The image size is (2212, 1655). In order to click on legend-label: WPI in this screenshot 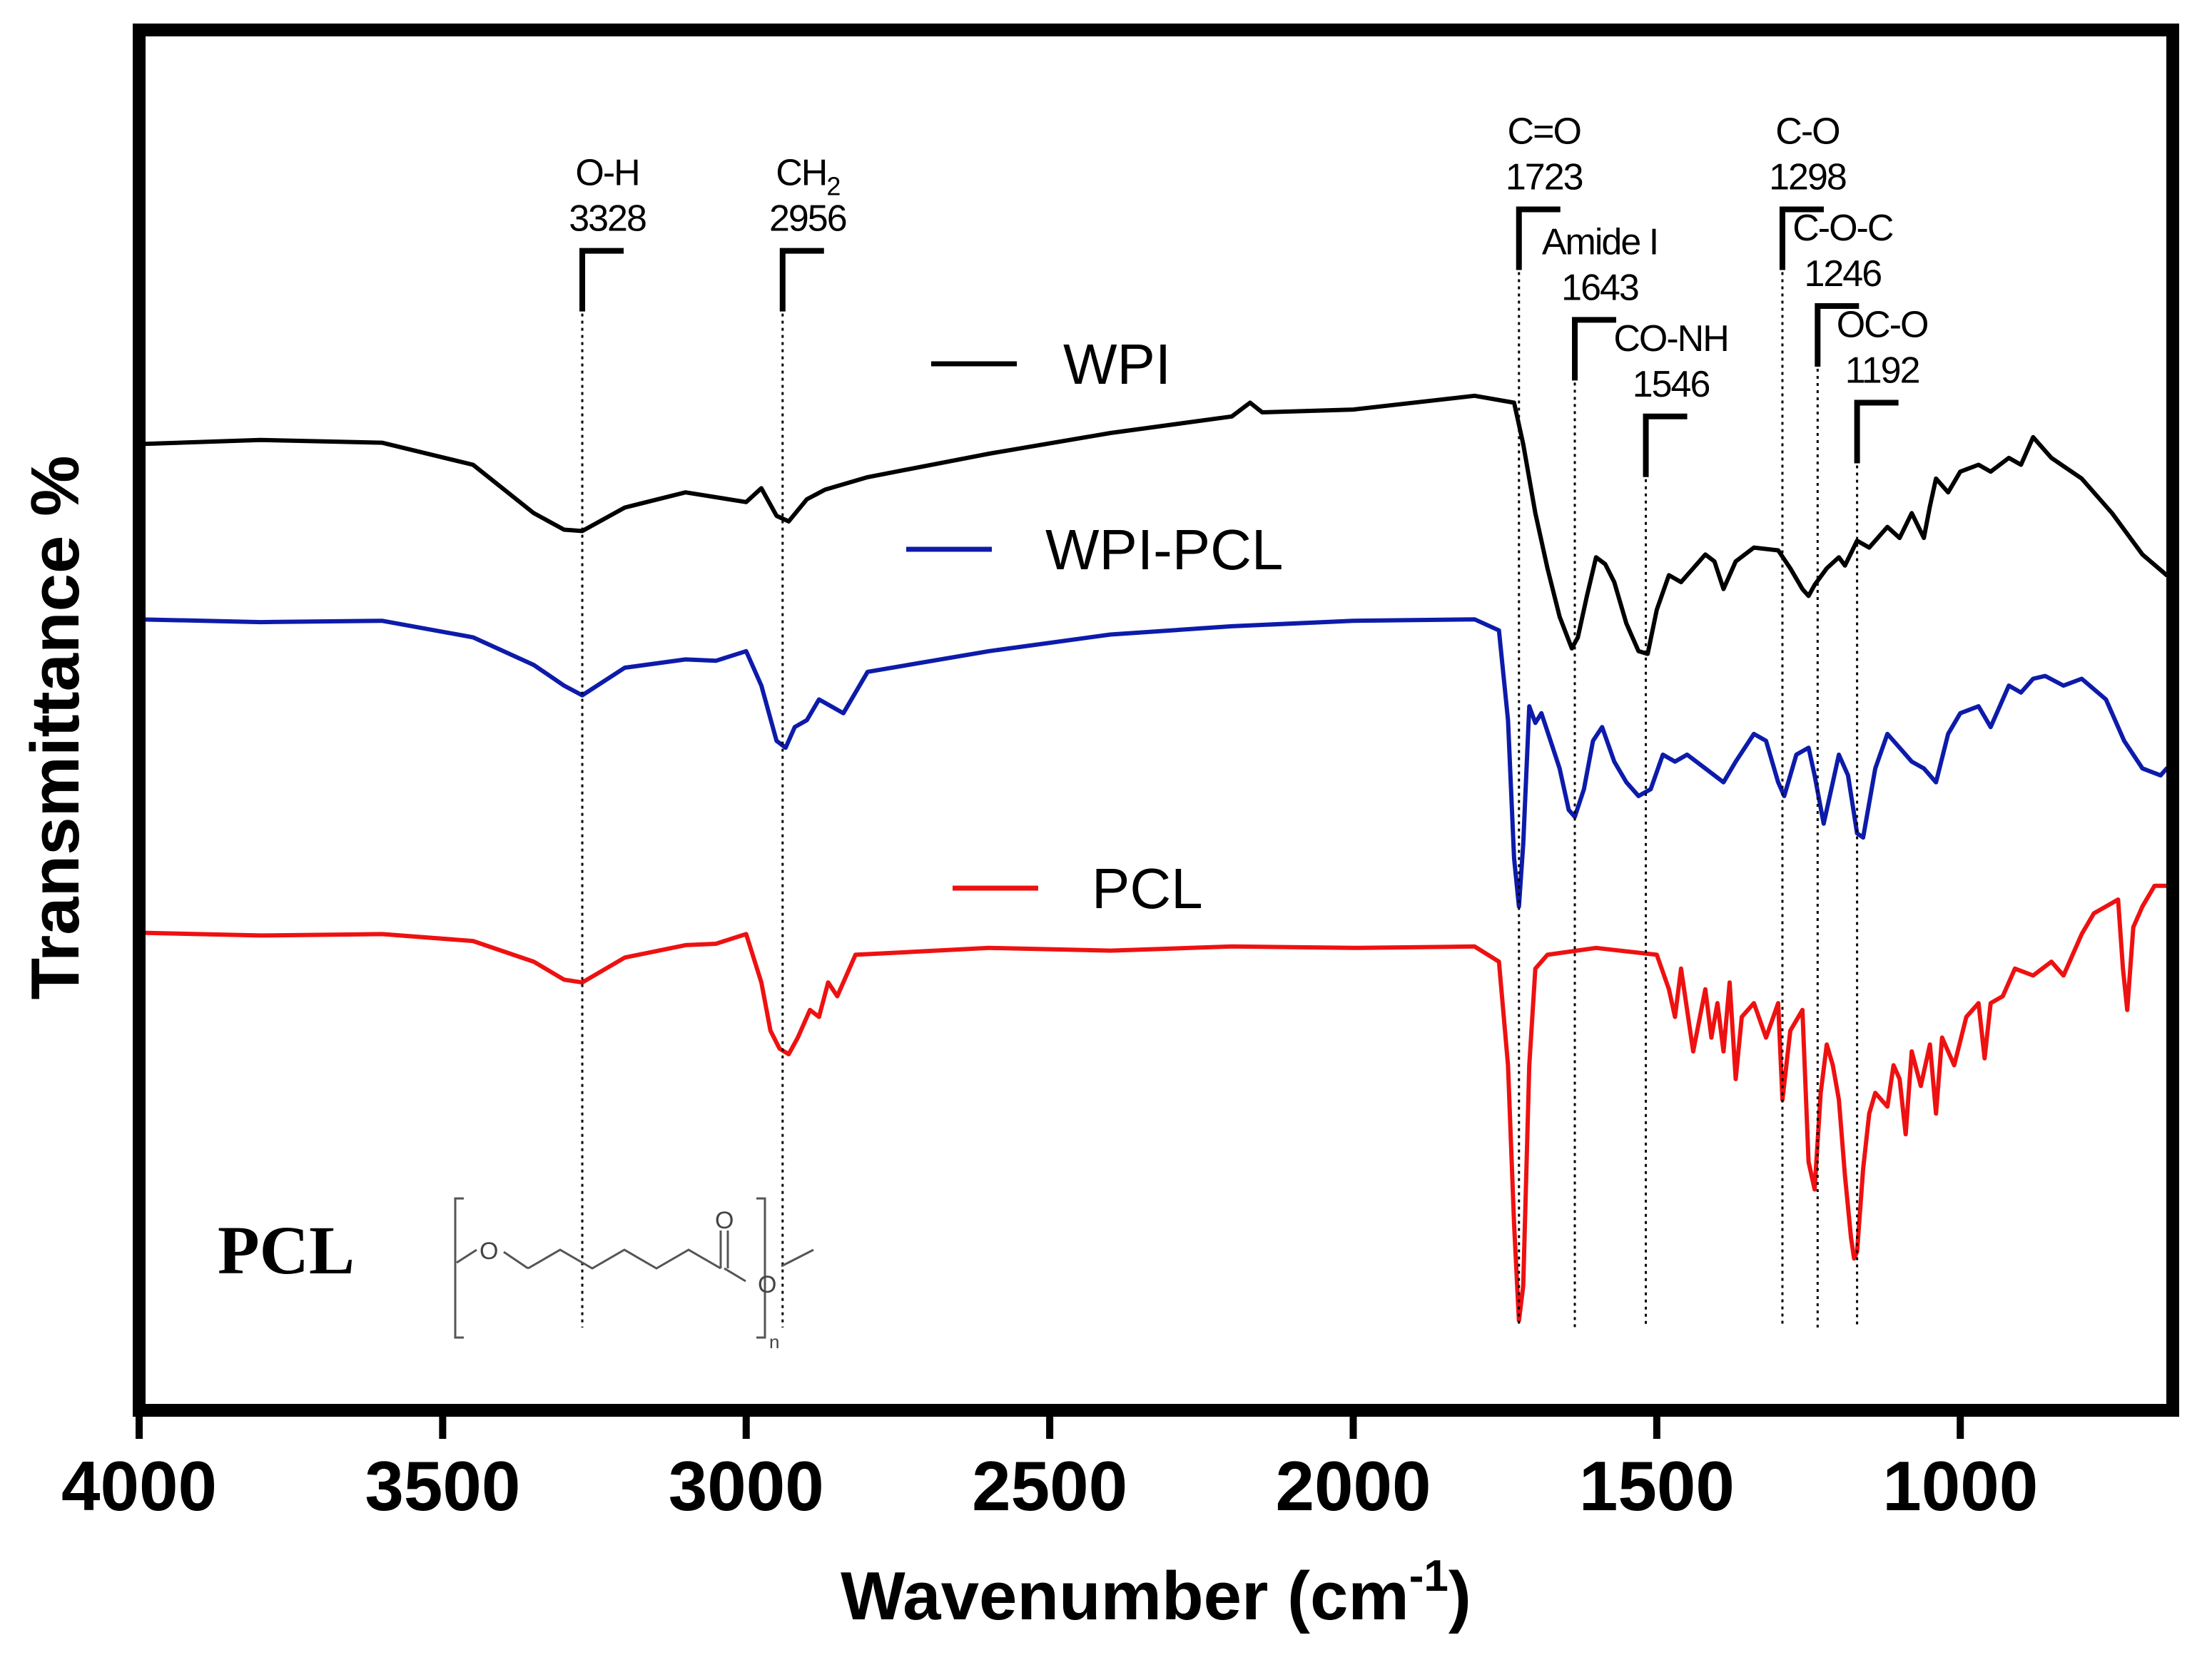, I will do `click(1117, 364)`.